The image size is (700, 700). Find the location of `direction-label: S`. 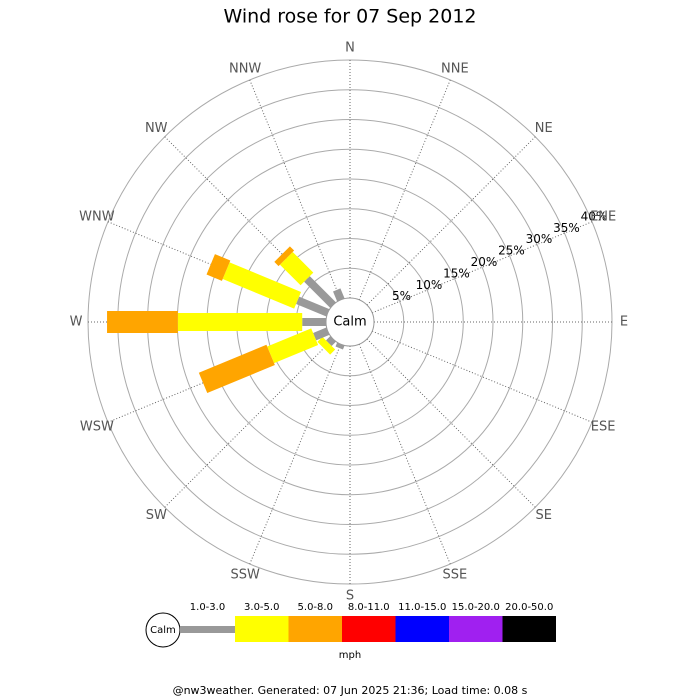

direction-label: S is located at coordinates (350, 596).